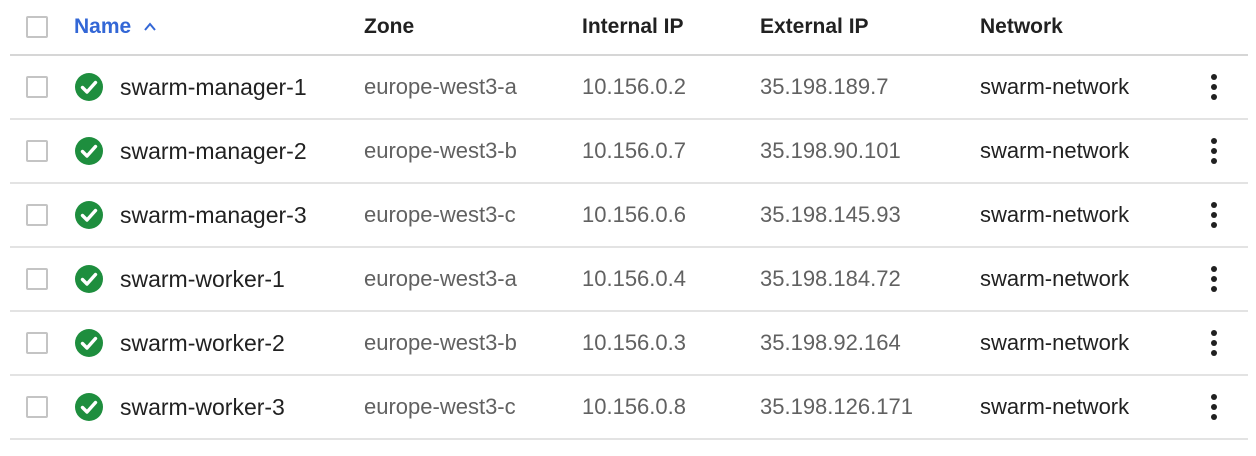 This screenshot has height=456, width=1256. What do you see at coordinates (213, 214) in the screenshot?
I see `instance-name-link: swarm-manager-3` at bounding box center [213, 214].